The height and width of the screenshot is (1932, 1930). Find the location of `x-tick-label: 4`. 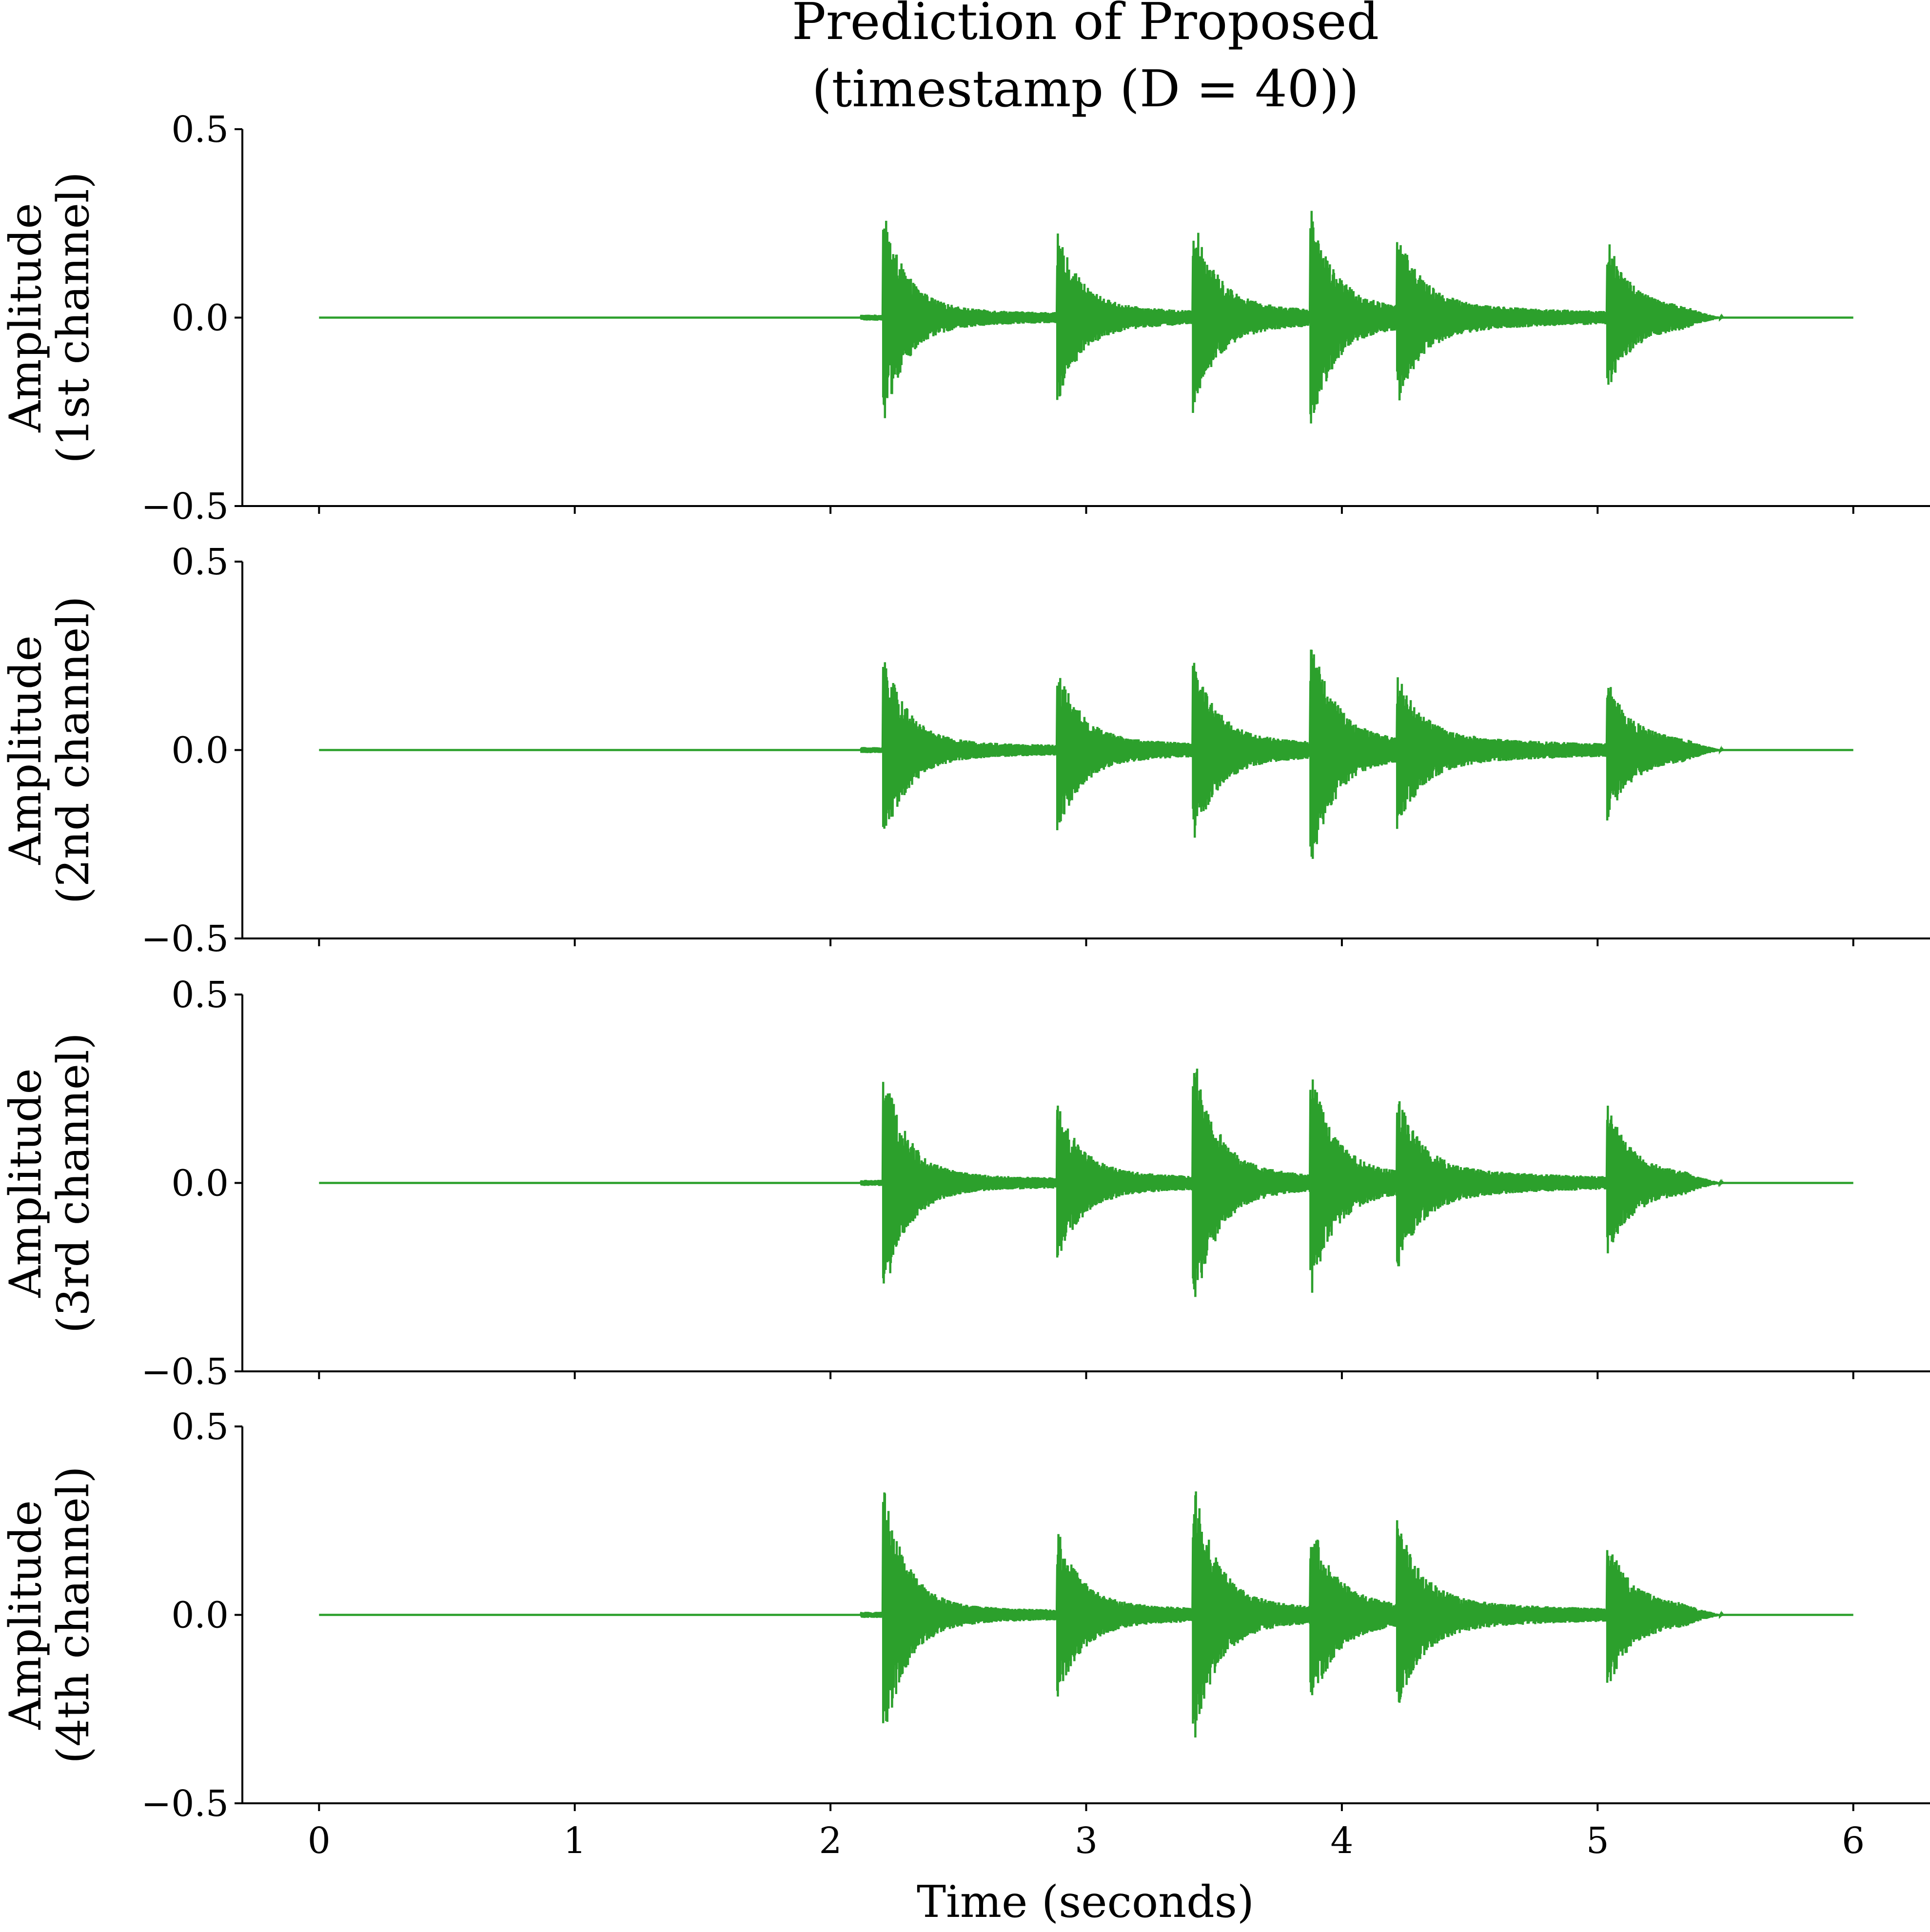

x-tick-label: 4 is located at coordinates (1341, 1841).